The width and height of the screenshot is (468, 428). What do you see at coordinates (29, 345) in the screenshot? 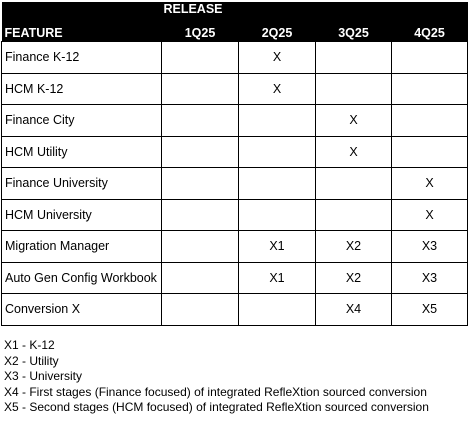
I see `legend-note-x1: X1 - K-12` at bounding box center [29, 345].